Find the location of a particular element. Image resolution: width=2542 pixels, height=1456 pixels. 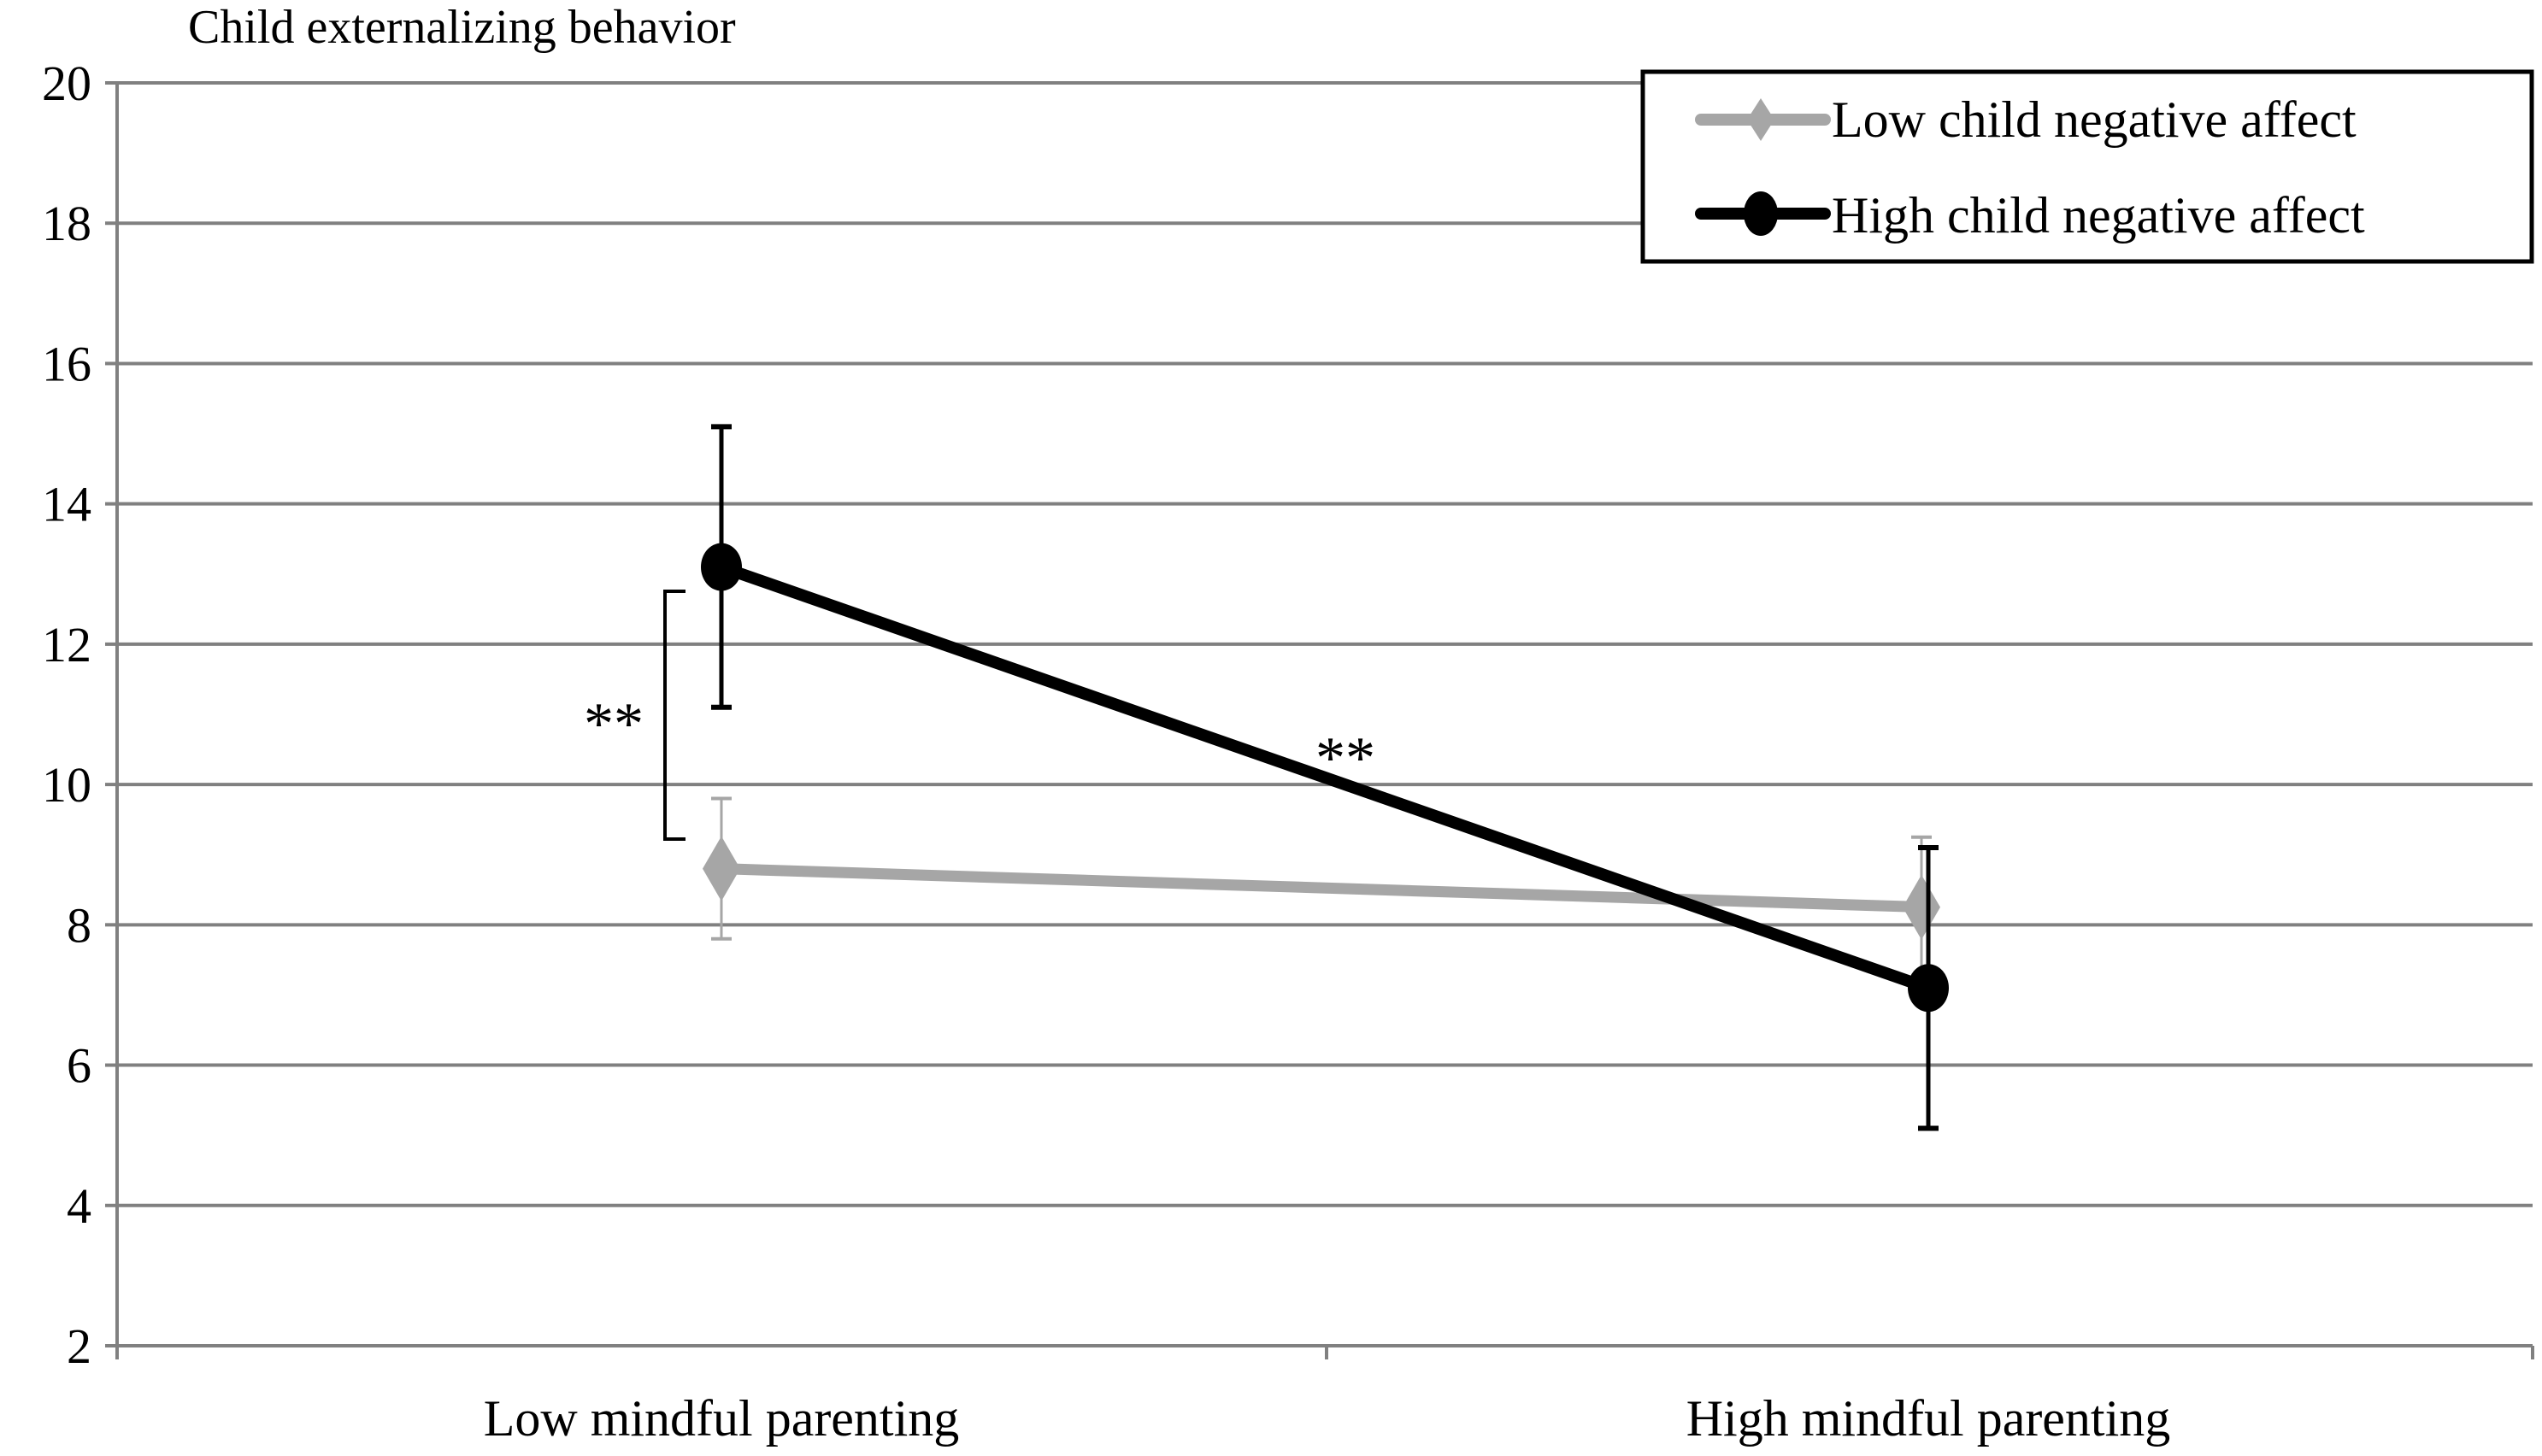

y-tick-label: 12 is located at coordinates (66, 644).